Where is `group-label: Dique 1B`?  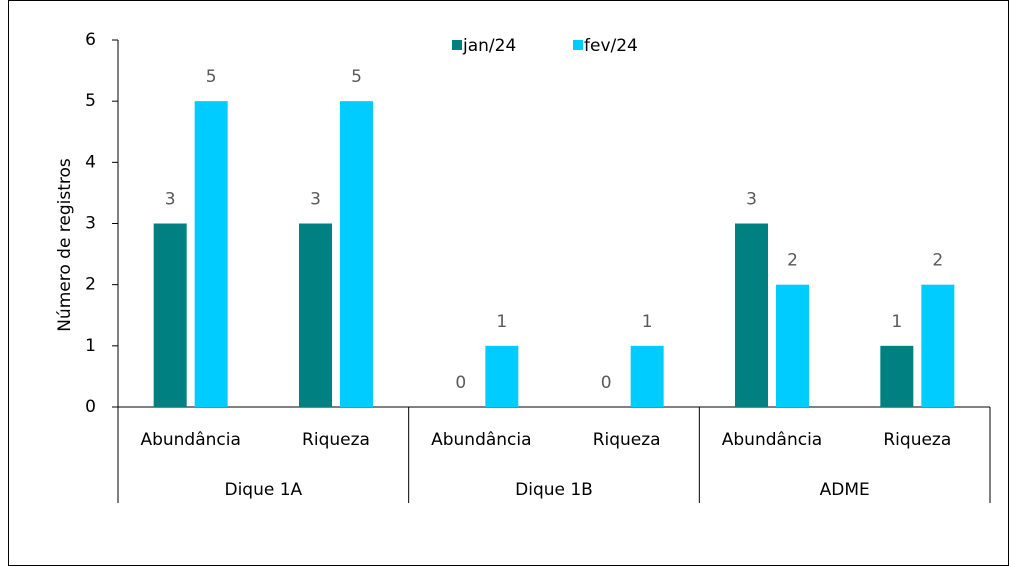 group-label: Dique 1B is located at coordinates (554, 490).